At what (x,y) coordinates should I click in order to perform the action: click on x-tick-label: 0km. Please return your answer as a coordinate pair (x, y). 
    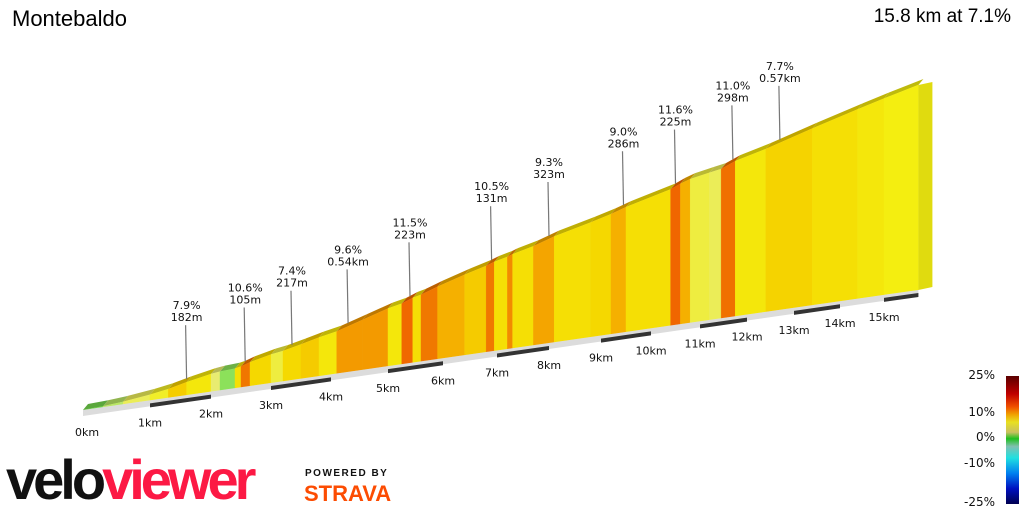
    Looking at the image, I should click on (87, 432).